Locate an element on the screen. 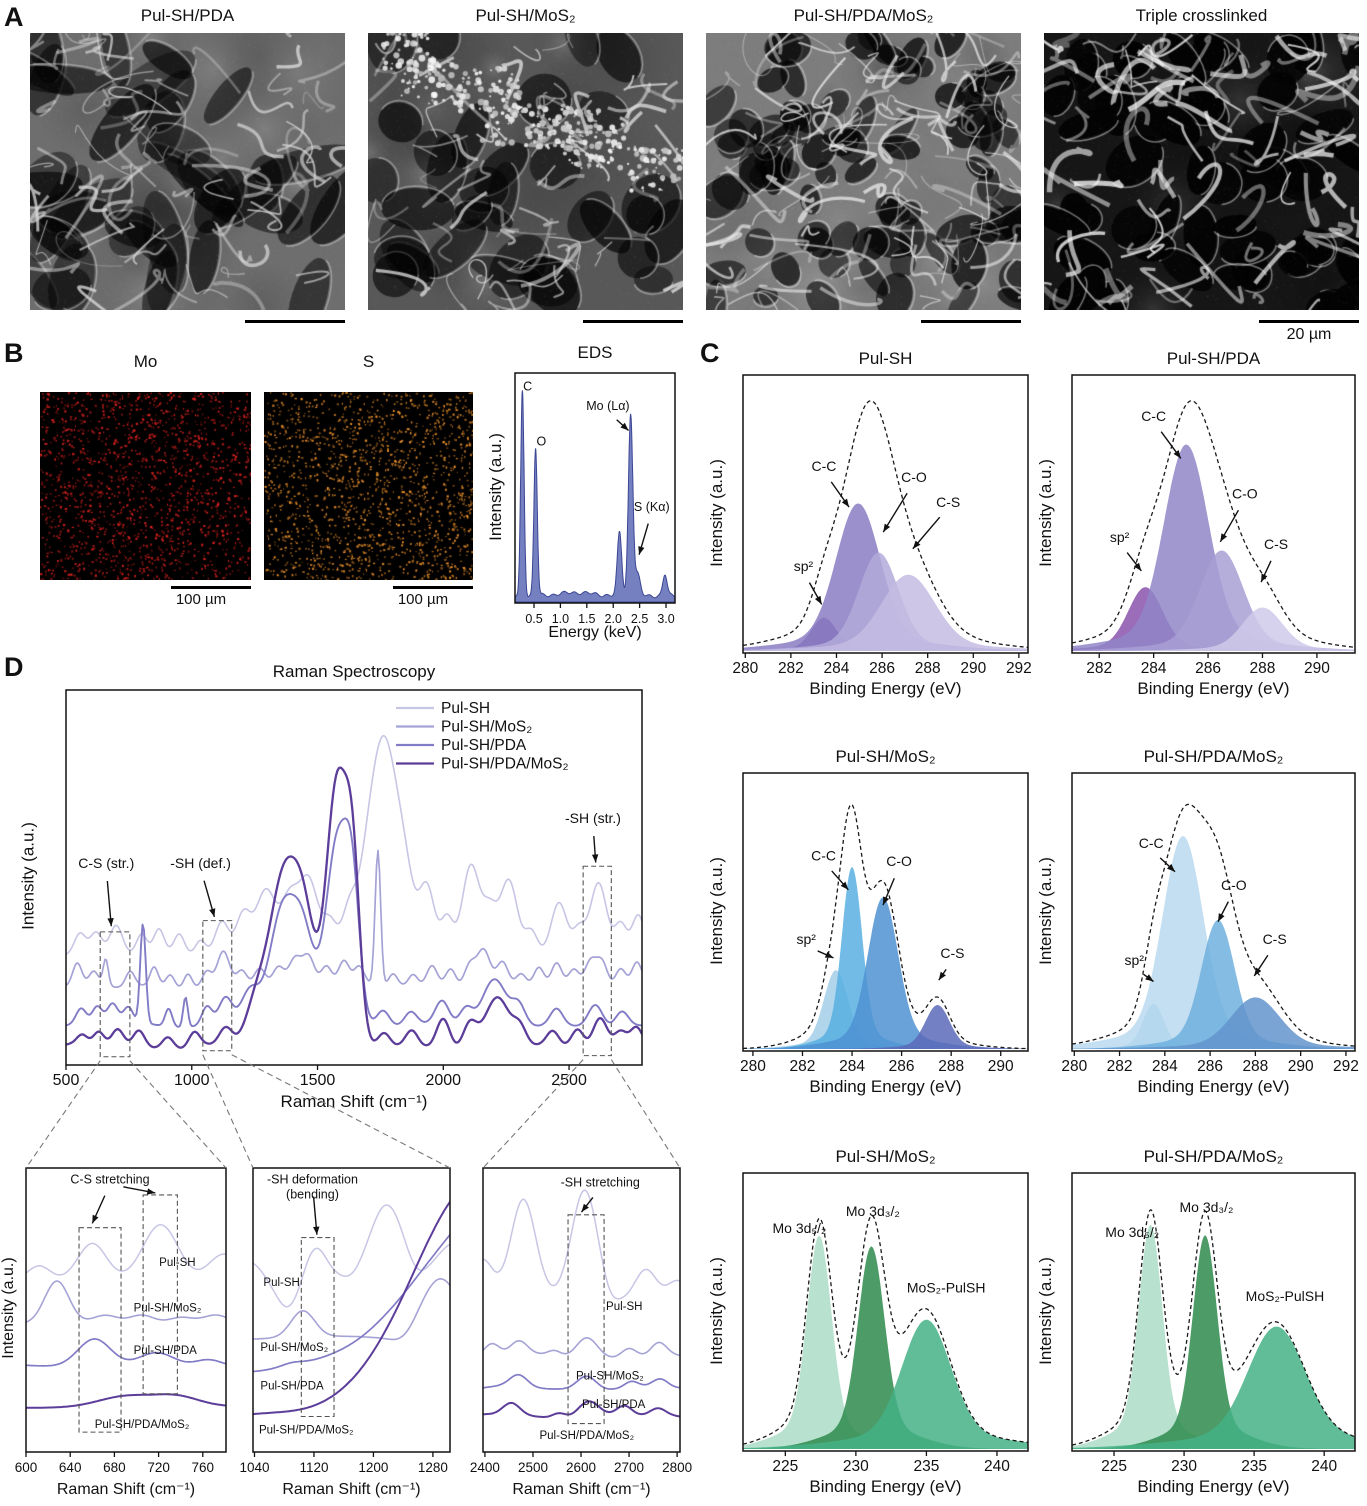 The width and height of the screenshot is (1367, 1506). raman-series-pul-sh-mos- is located at coordinates (581, 1347).